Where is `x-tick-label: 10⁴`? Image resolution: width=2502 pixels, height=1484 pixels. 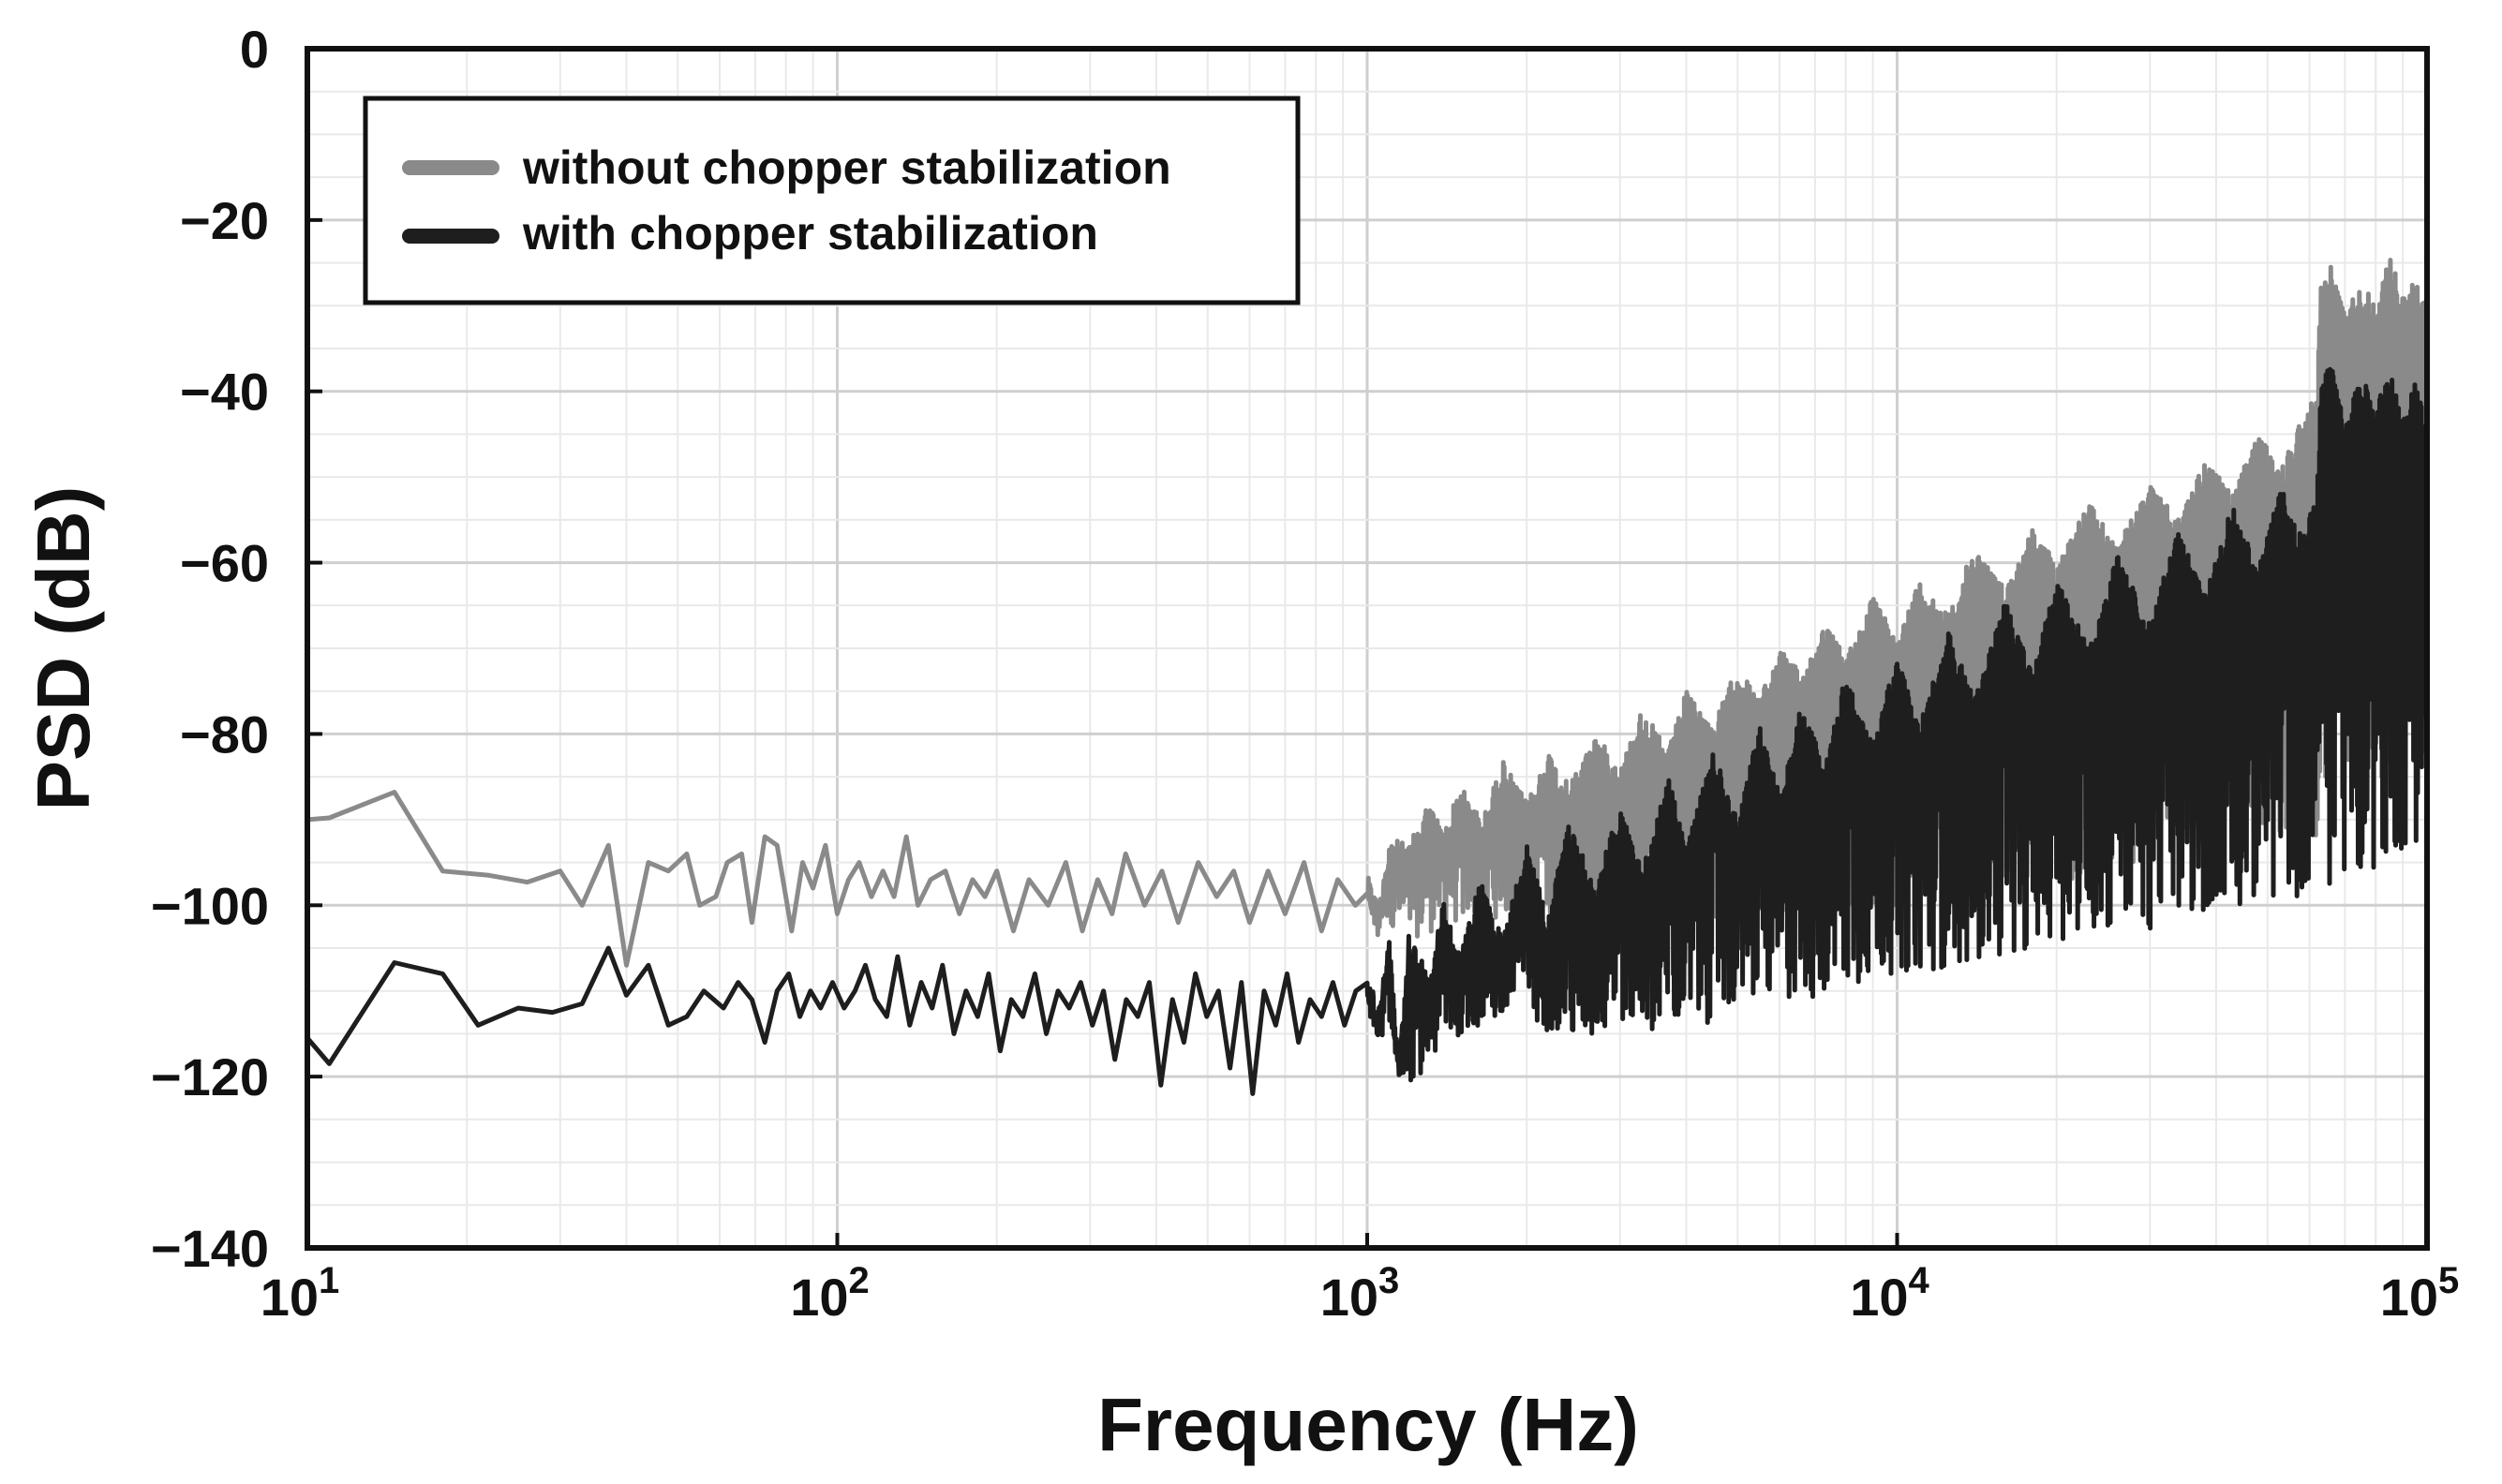 x-tick-label: 10⁴ is located at coordinates (1890, 1293).